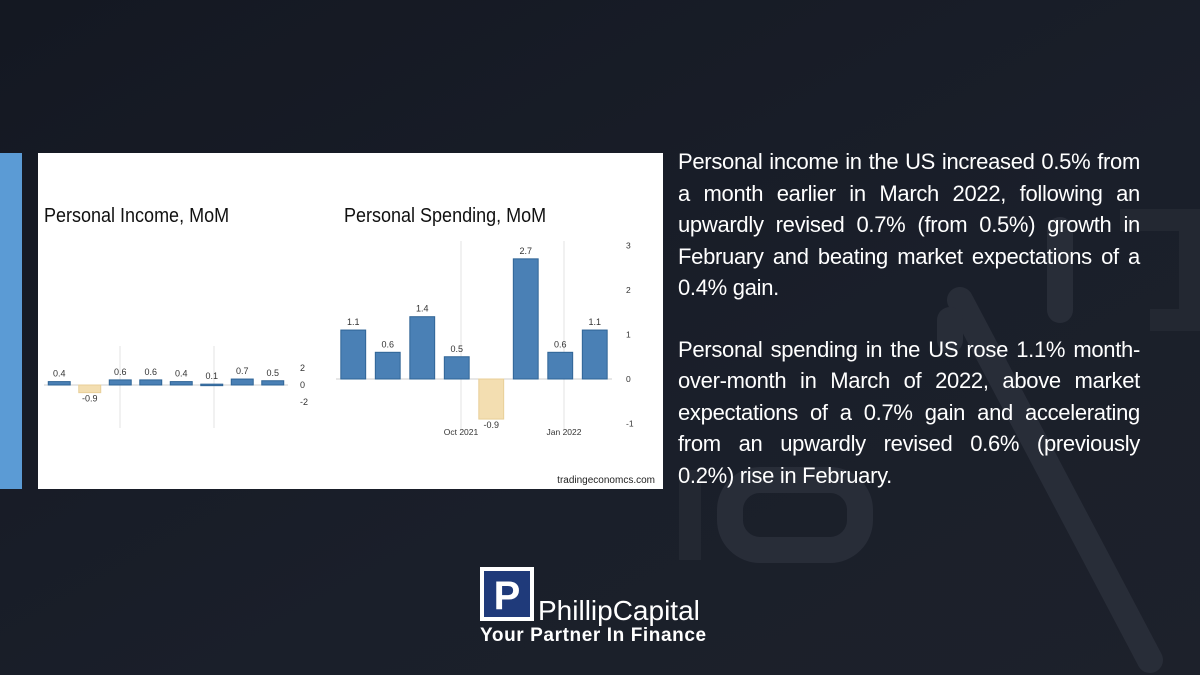  I want to click on data-label: 1.4, so click(422, 309).